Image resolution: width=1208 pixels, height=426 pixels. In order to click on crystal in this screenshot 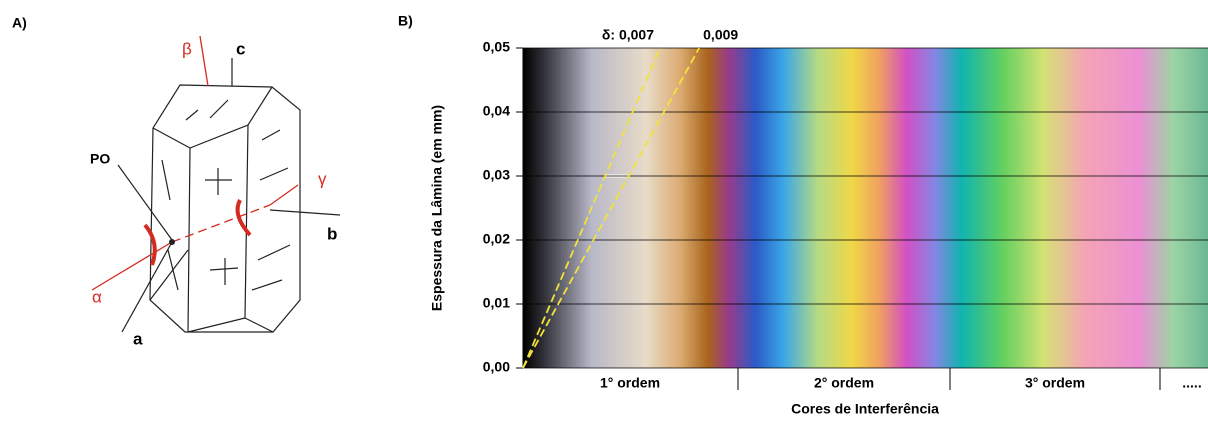, I will do `click(229, 195)`.